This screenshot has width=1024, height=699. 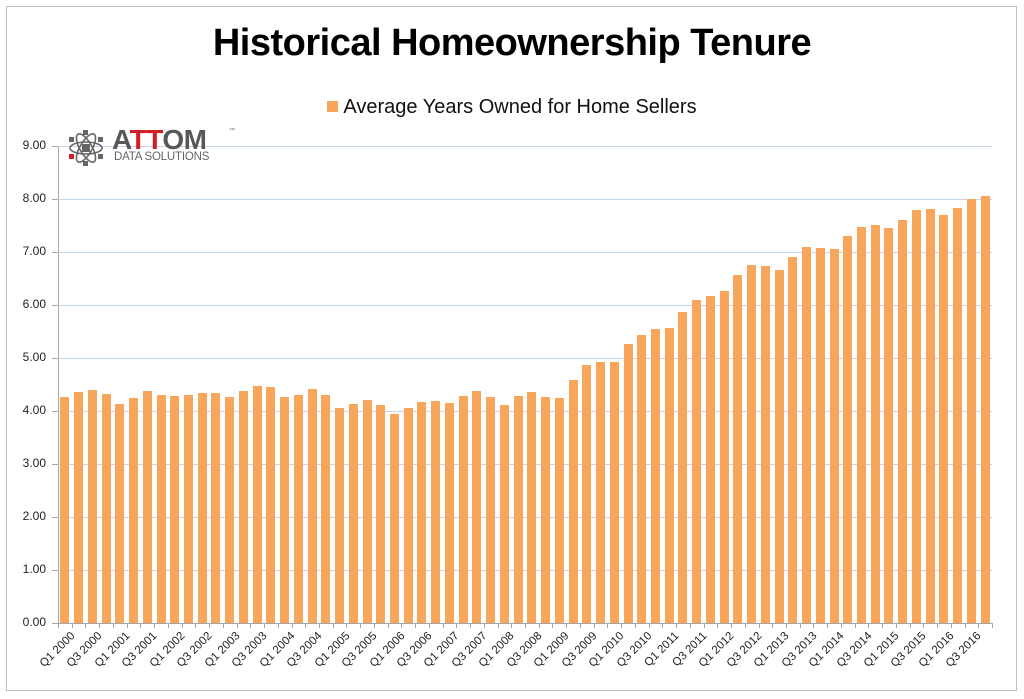 What do you see at coordinates (34, 198) in the screenshot?
I see `y-tick-label: 8.00` at bounding box center [34, 198].